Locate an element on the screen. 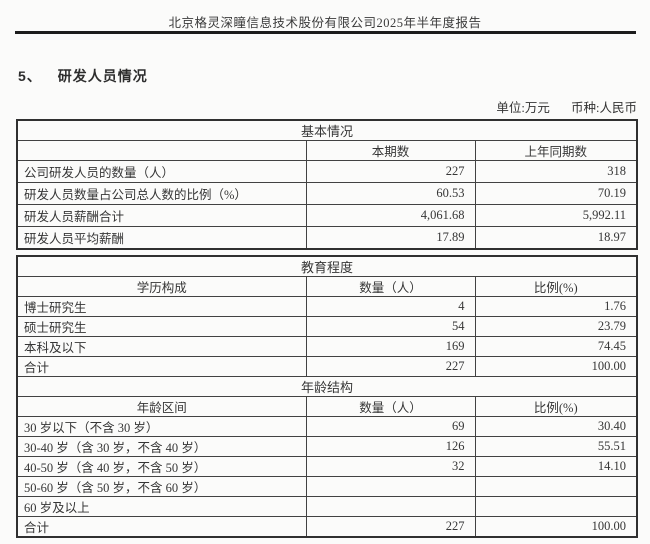 This screenshot has height=544, width=650. section-title: 研发人员情况 is located at coordinates (102, 76).